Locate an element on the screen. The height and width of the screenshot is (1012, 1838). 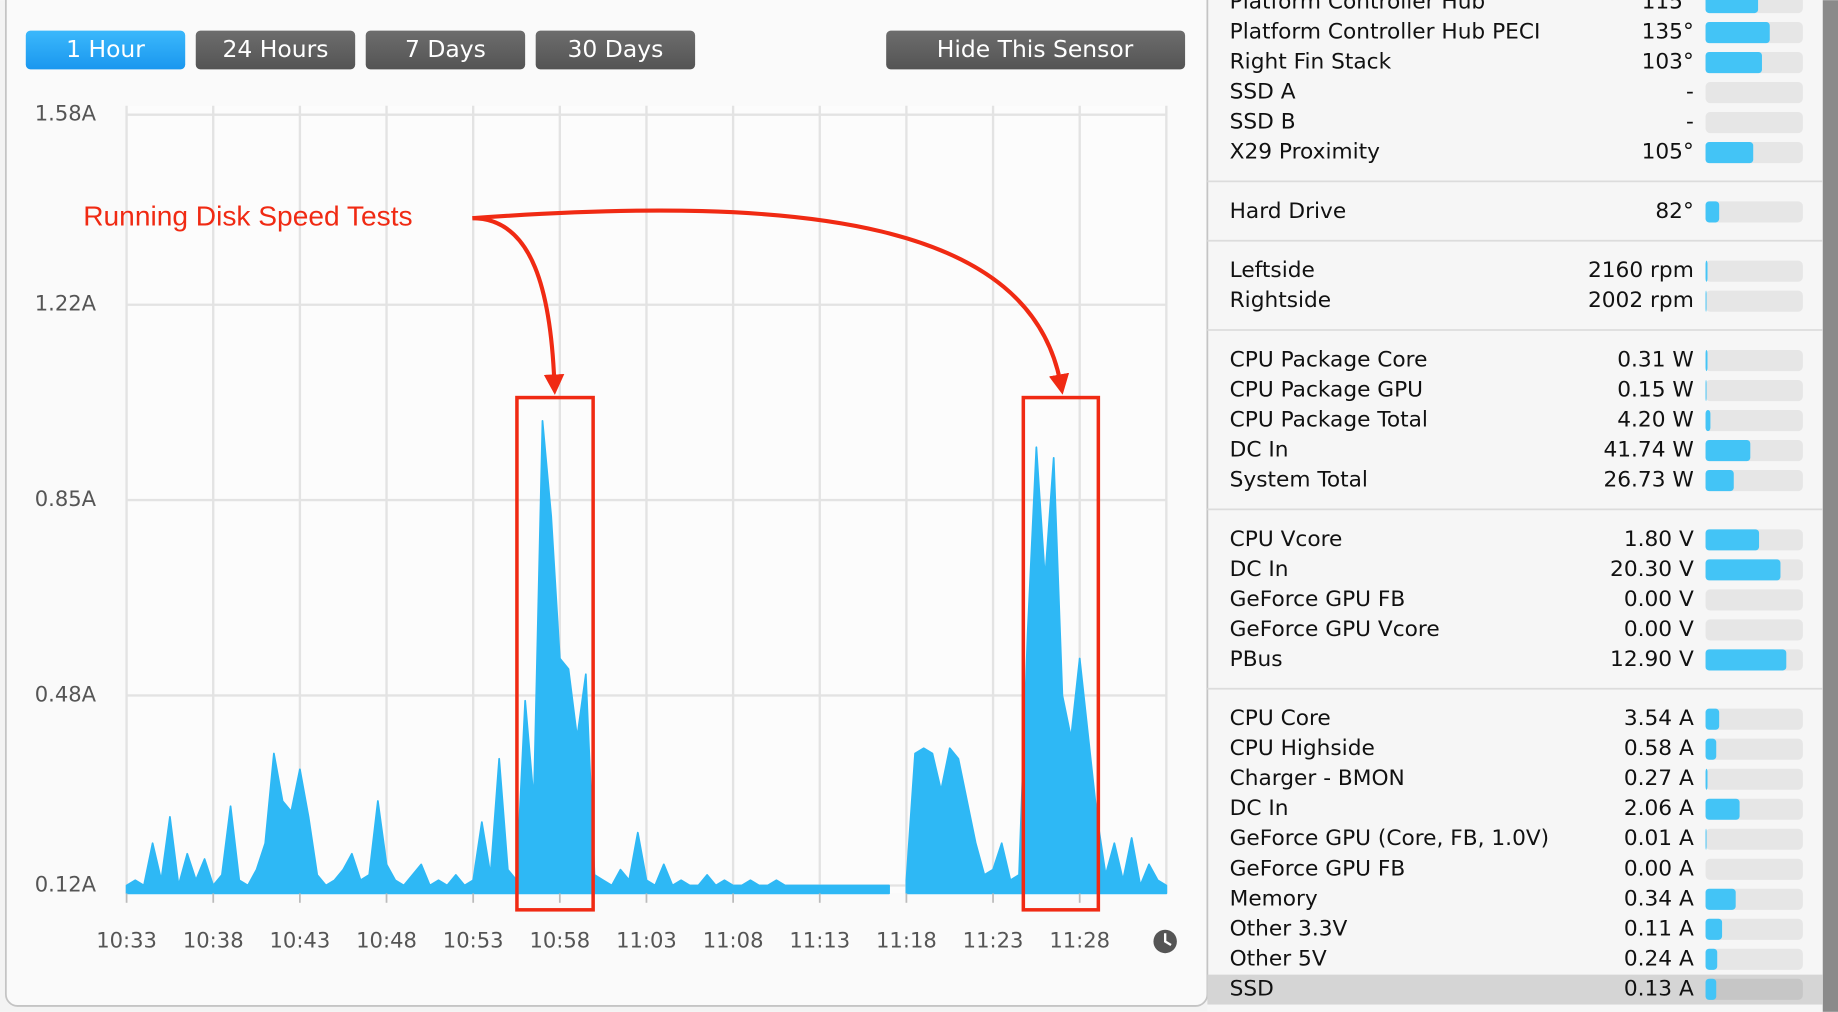
sensor-value: 0.00 V is located at coordinates (1659, 599).